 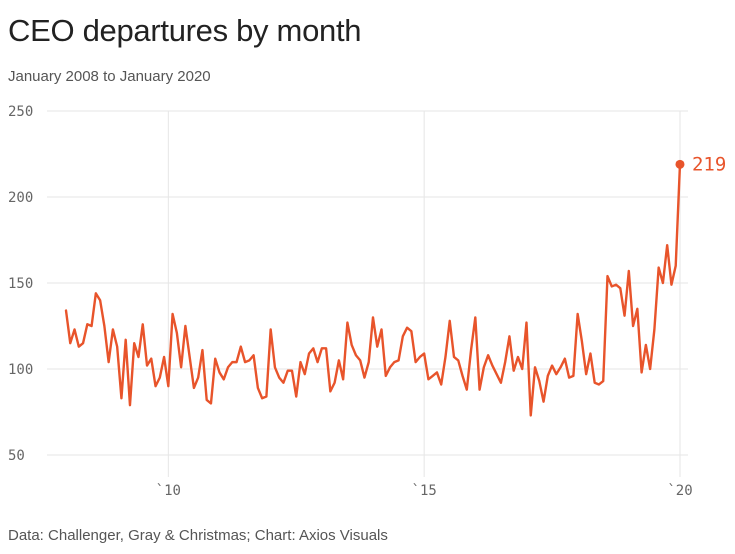 I want to click on x-axis: `10 `15 `20, so click(x=424, y=491).